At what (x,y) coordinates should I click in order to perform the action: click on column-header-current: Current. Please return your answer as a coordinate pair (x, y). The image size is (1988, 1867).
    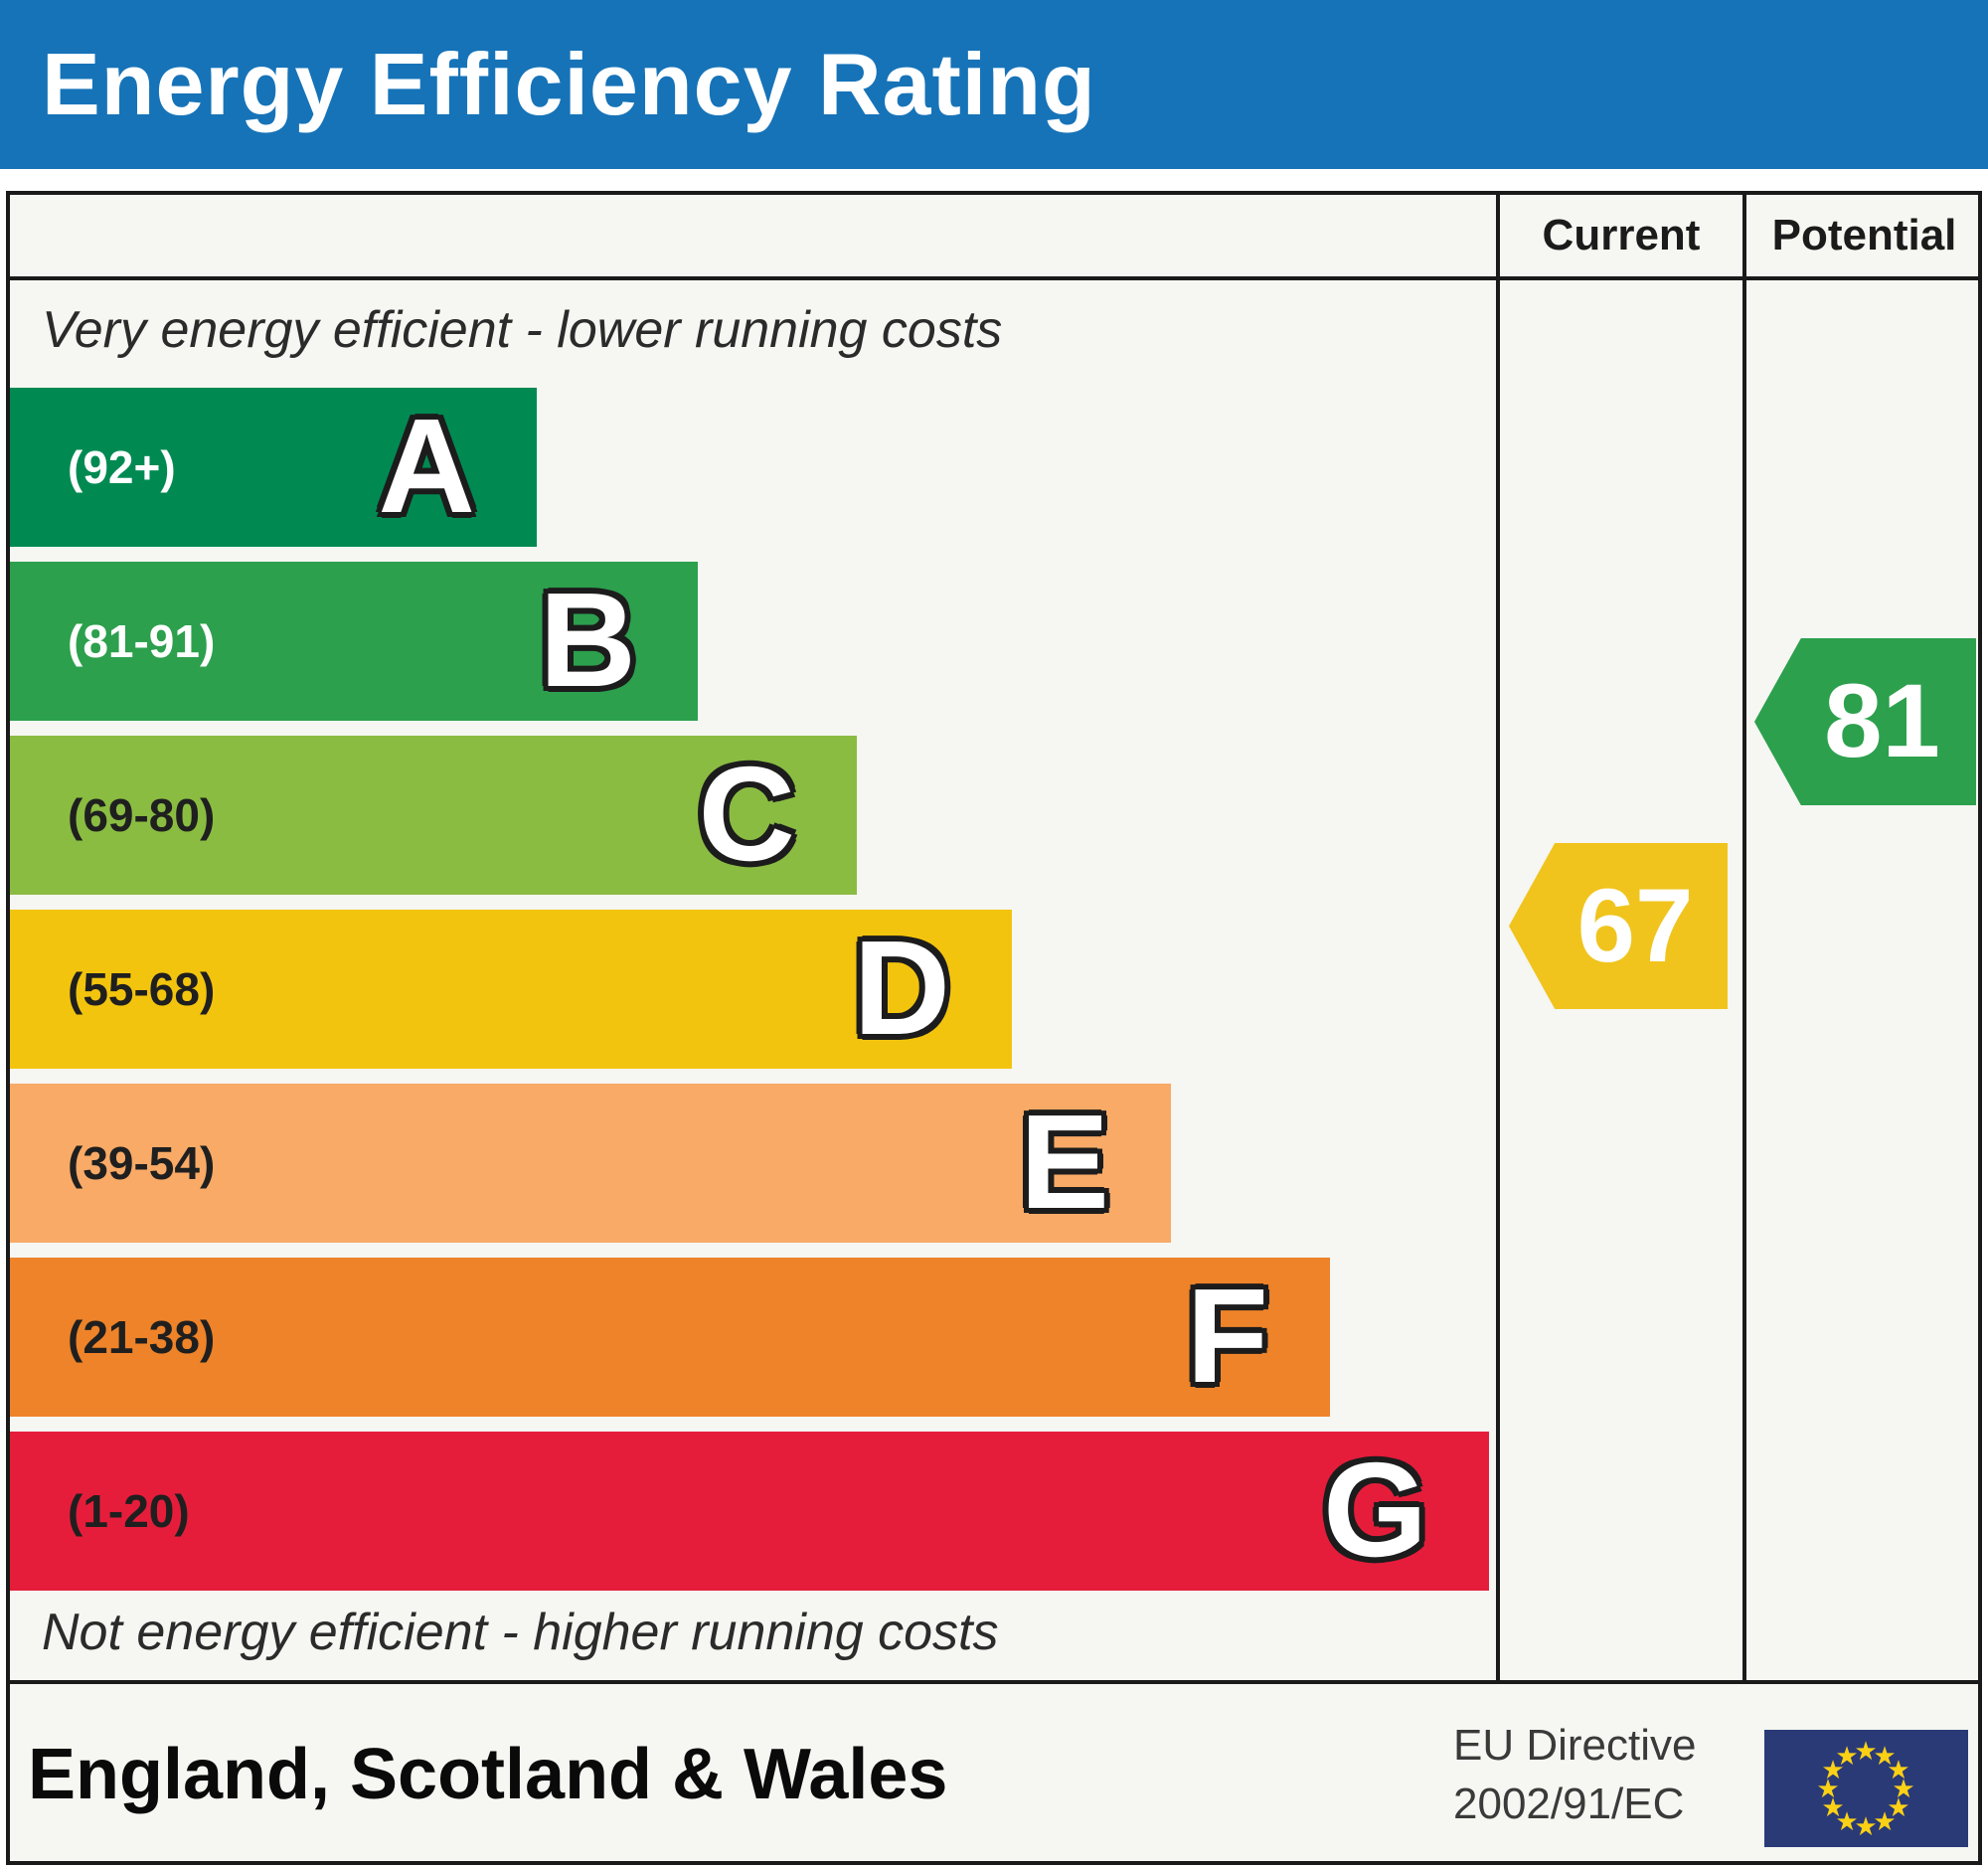
    Looking at the image, I should click on (1621, 235).